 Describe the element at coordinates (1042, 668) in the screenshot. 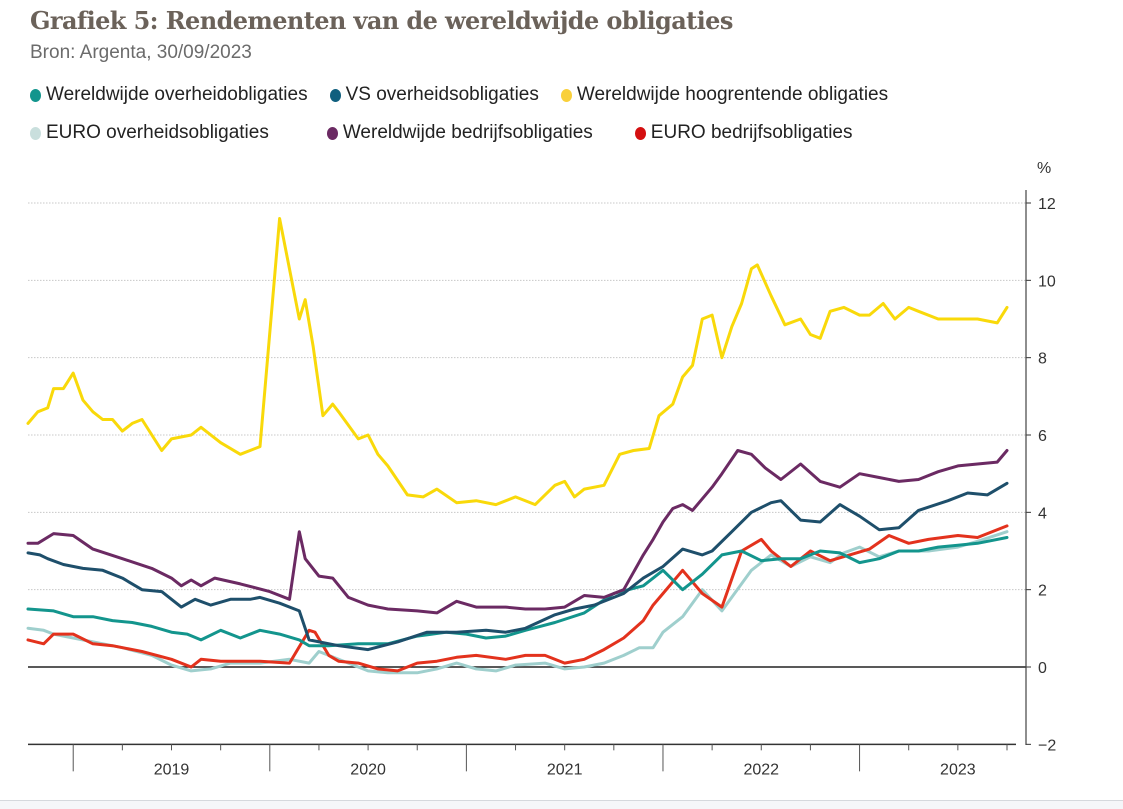

I see `y-tick-label: 0` at that location.